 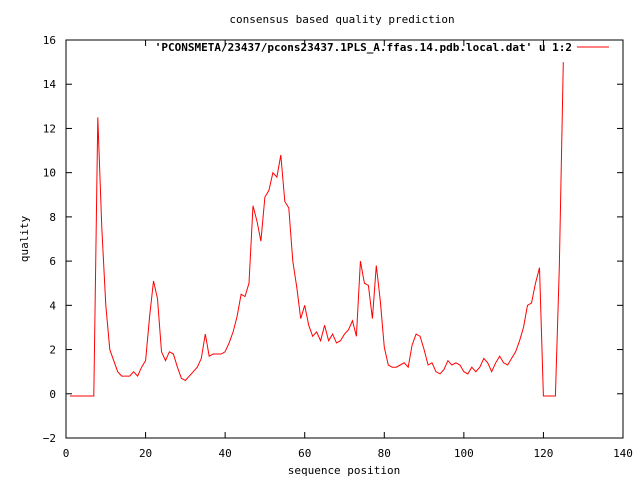 I want to click on x-tick-label: 60, so click(x=304, y=453).